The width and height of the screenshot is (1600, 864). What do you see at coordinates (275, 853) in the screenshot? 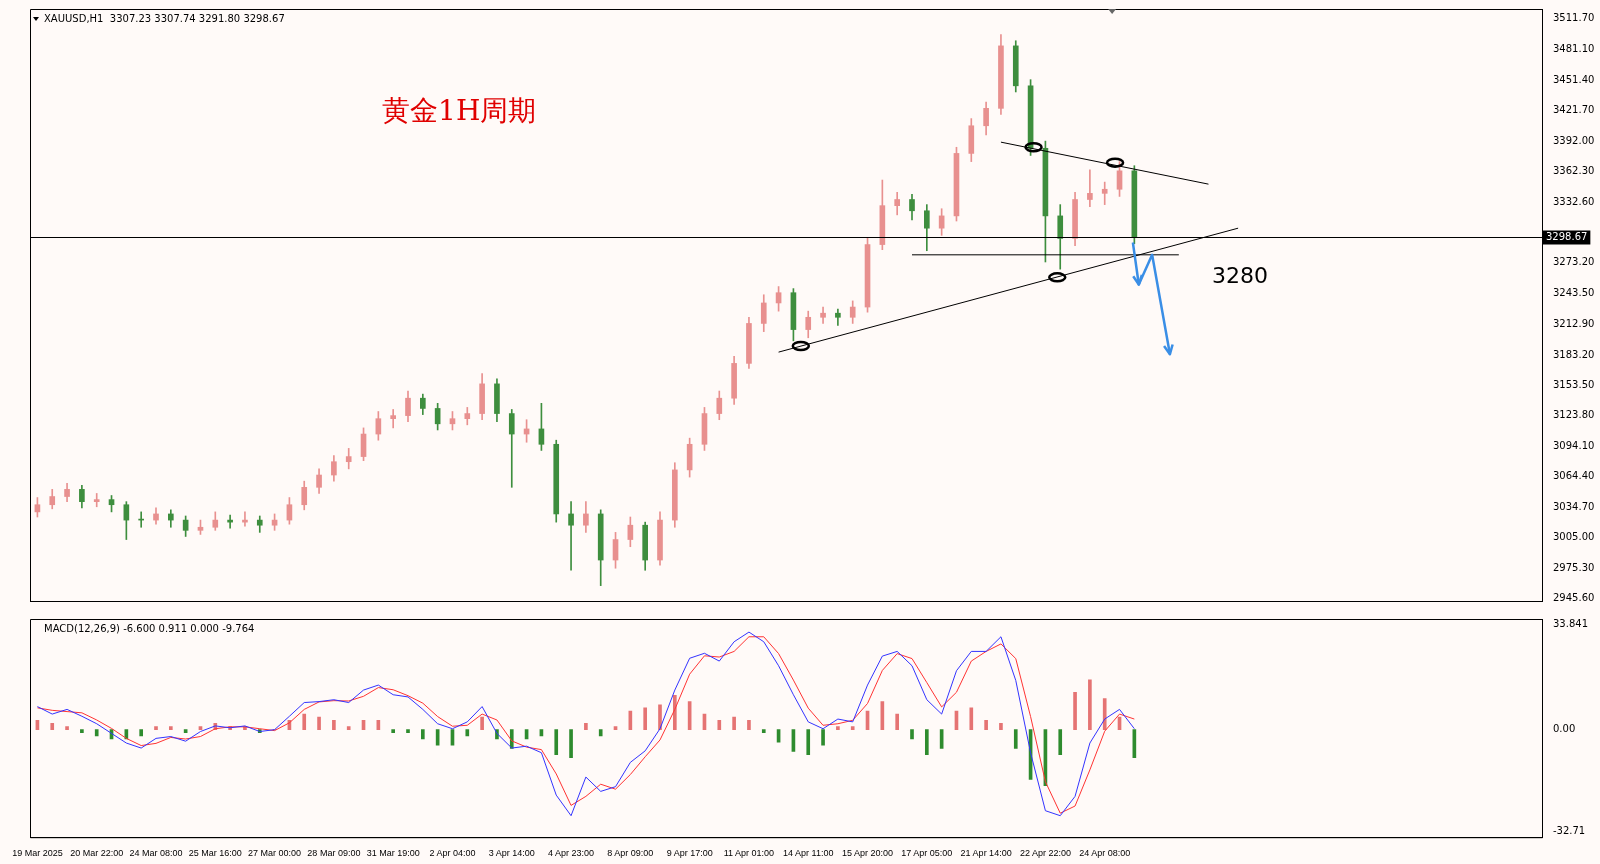
I see `x-tick-label: 27 Mar 00:00` at bounding box center [275, 853].